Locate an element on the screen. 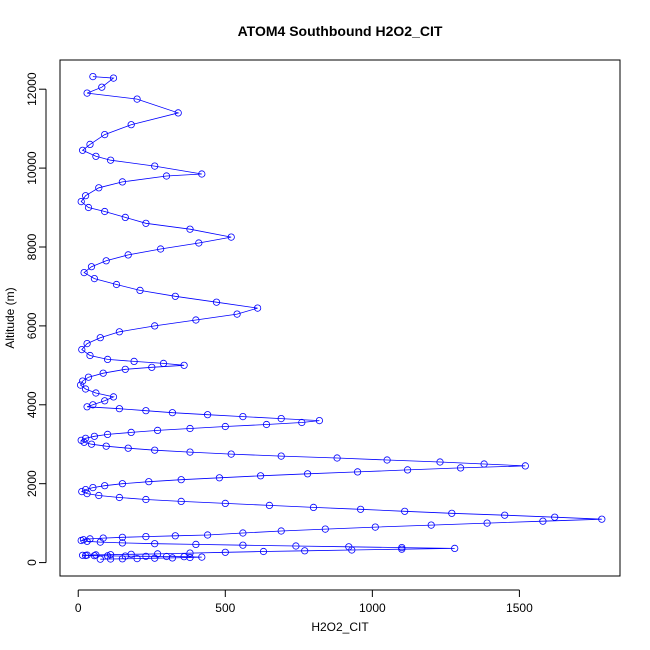  x-axis: 0 500 1000 1500 is located at coordinates (304, 602).